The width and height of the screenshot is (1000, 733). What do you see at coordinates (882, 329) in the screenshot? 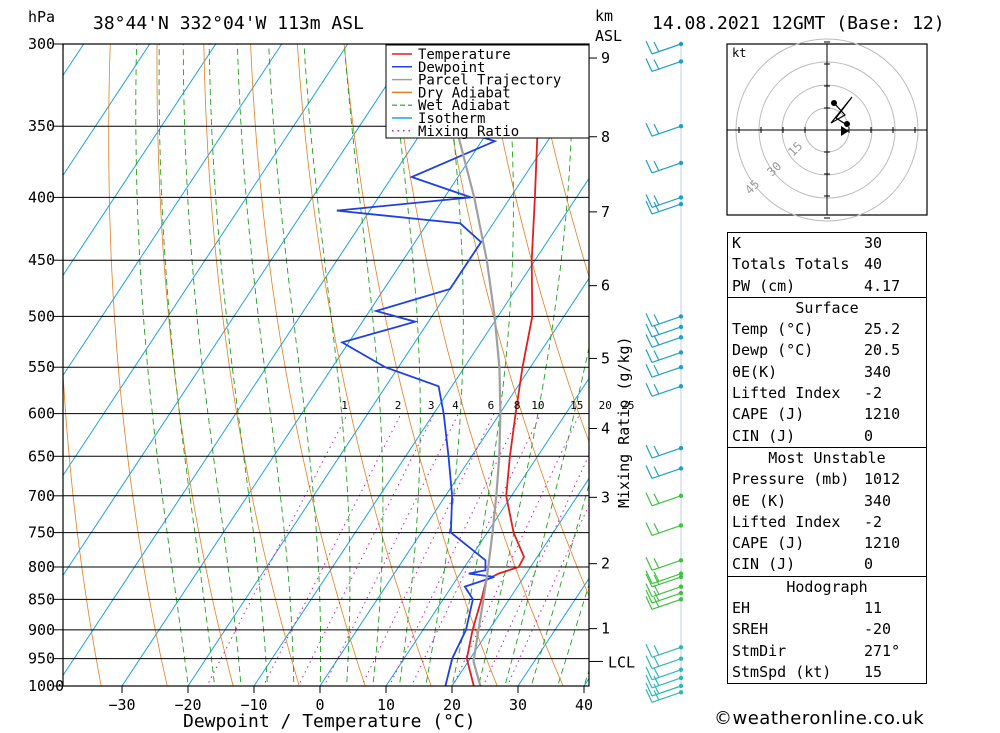
I see `stat-value: 25.2` at bounding box center [882, 329].